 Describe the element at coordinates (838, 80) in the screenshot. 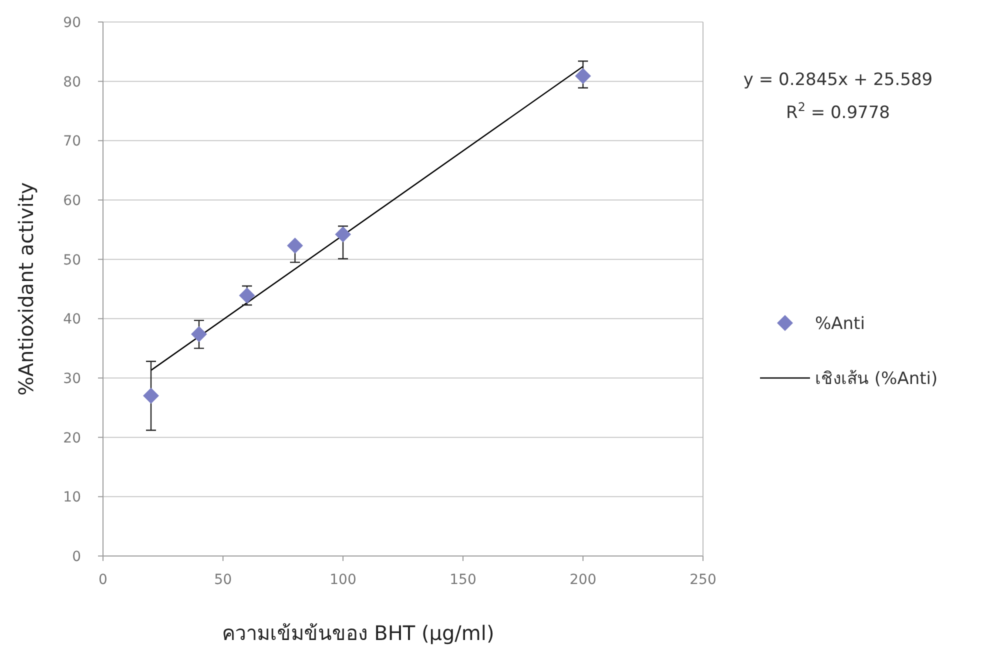

I see `text: y = 0.2845x + 25.589` at that location.